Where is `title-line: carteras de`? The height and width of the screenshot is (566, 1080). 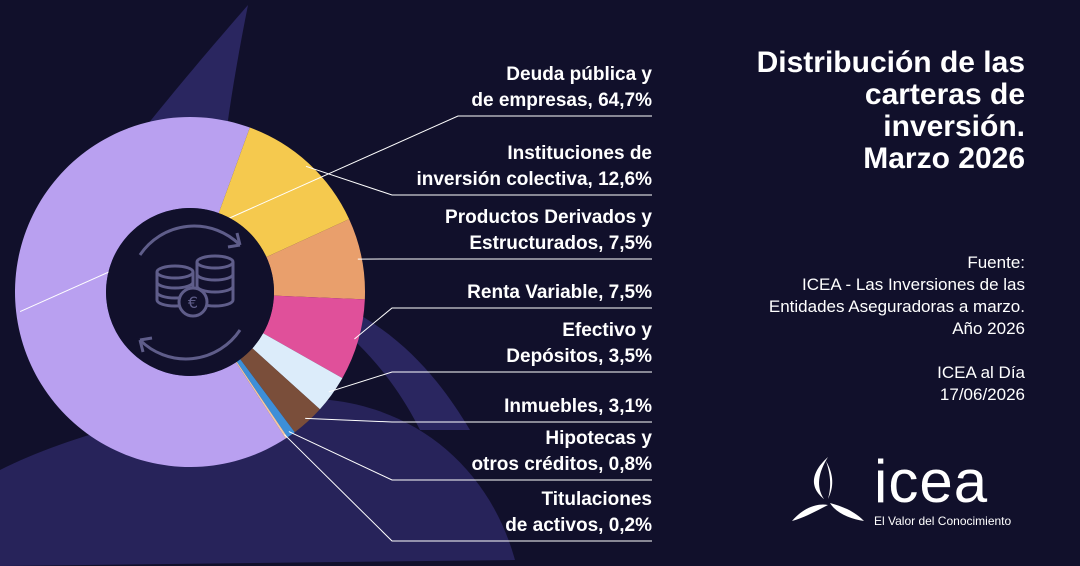 title-line: carteras de is located at coordinates (944, 94).